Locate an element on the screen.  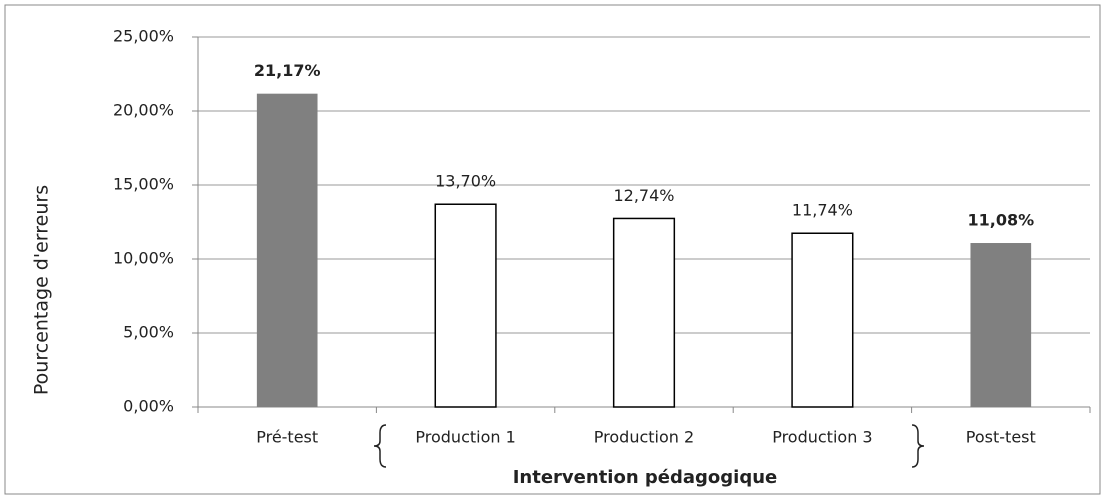
value-label: 13,70% is located at coordinates (465, 181).